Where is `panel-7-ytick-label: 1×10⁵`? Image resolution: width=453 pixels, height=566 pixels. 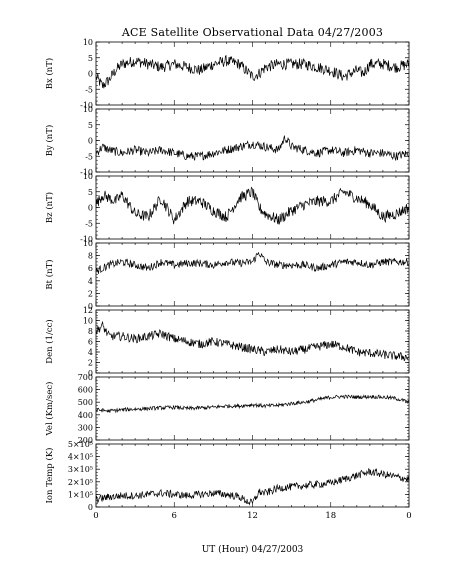 panel-7-ytick-label: 1×10⁵ is located at coordinates (80, 494).